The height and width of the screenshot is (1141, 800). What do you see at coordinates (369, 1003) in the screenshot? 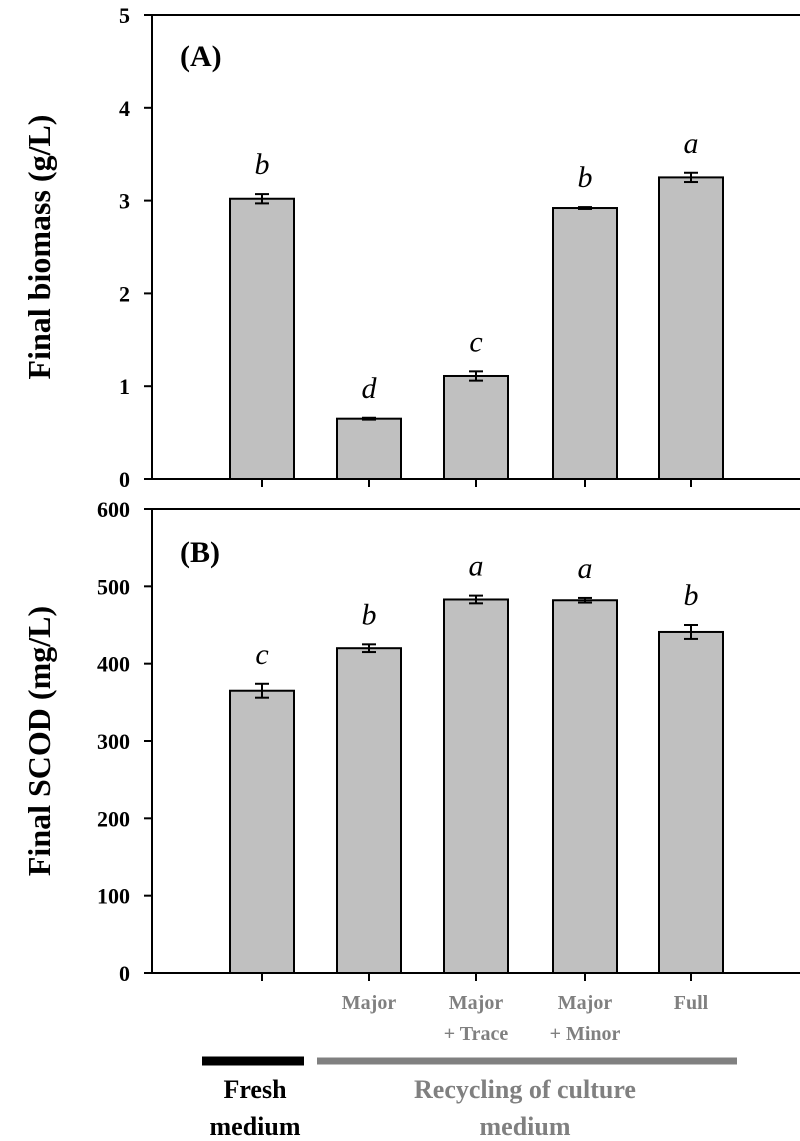
I see `category-label-major: Major` at bounding box center [369, 1003].